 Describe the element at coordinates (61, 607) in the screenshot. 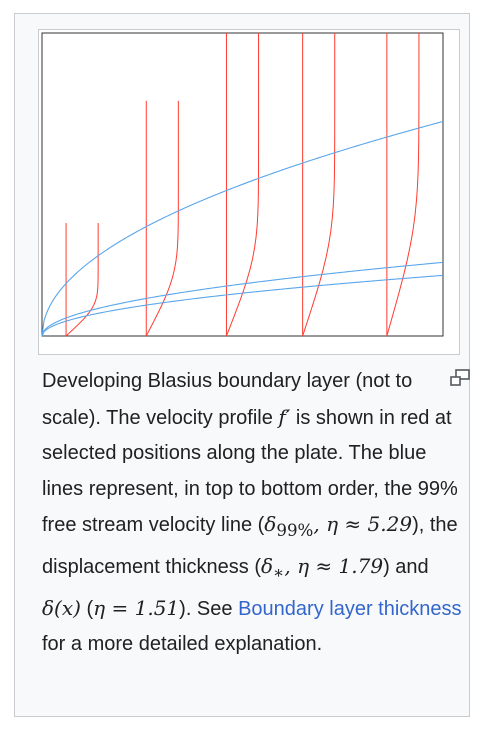

I see `math-delta-x: δ(x)` at that location.